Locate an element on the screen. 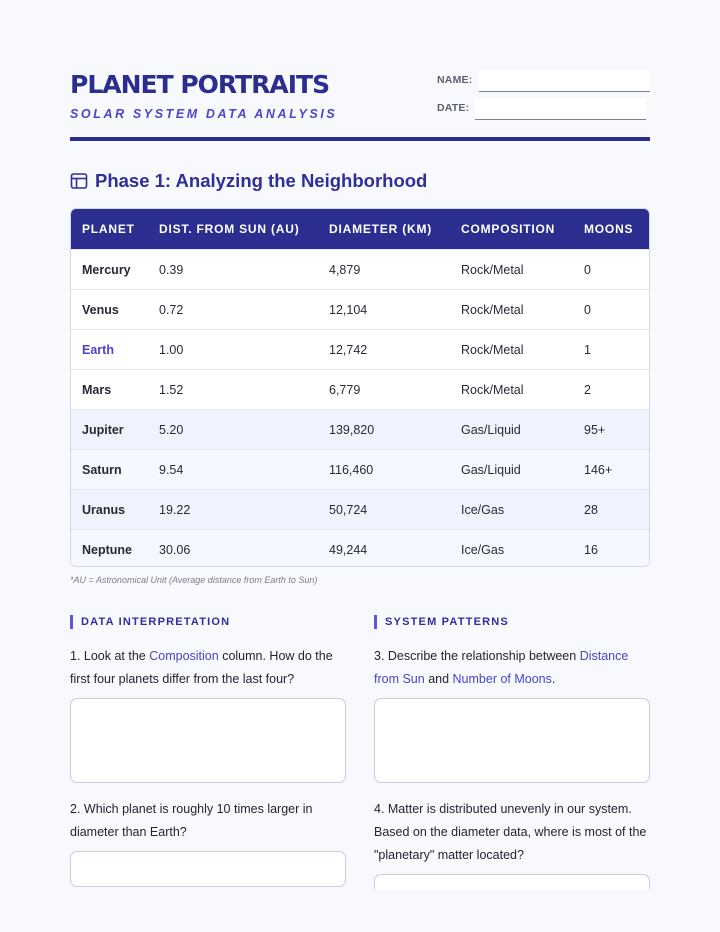 Image resolution: width=720 pixels, height=932 pixels. planet-moons: 95+ is located at coordinates (611, 429).